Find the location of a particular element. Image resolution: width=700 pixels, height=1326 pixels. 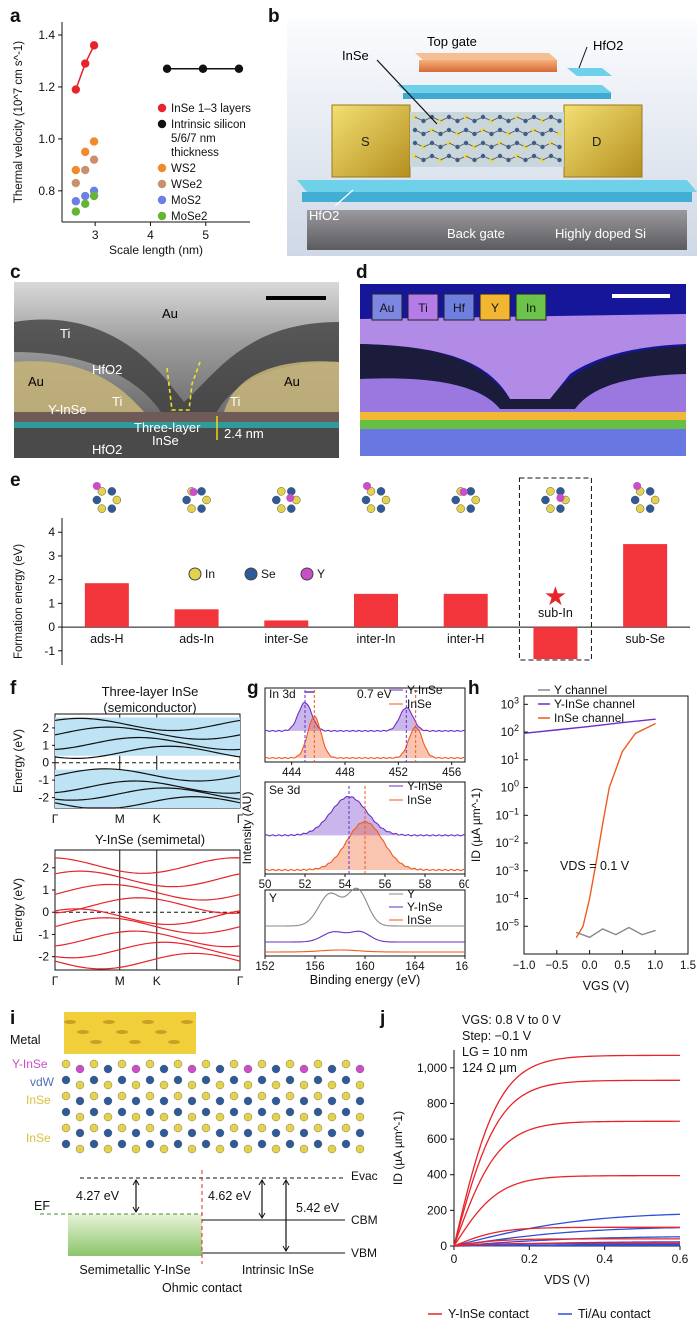

au-right-region is located at coordinates (281, 386).